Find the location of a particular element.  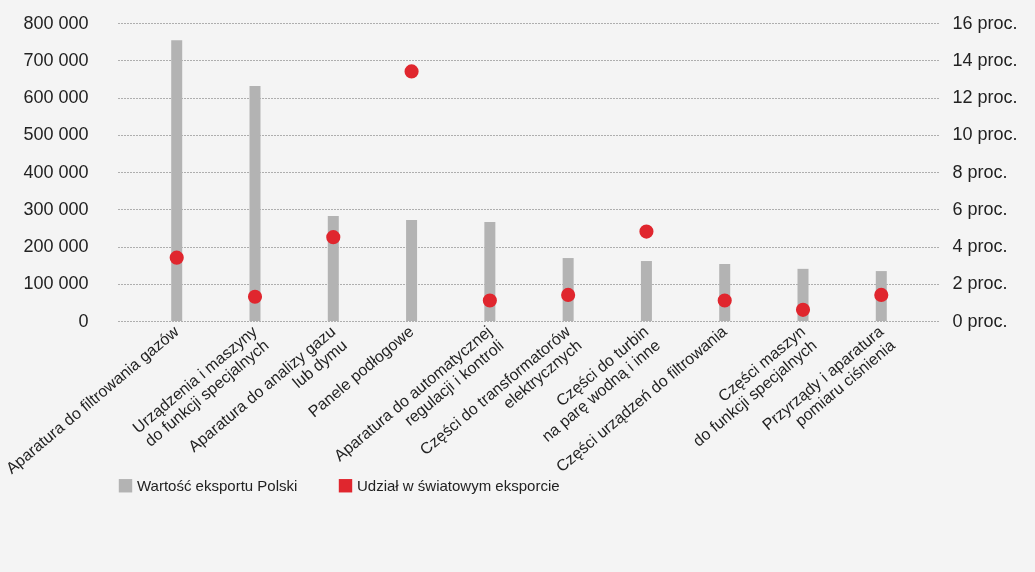

y2-tick-label: 4 proc. is located at coordinates (980, 246).